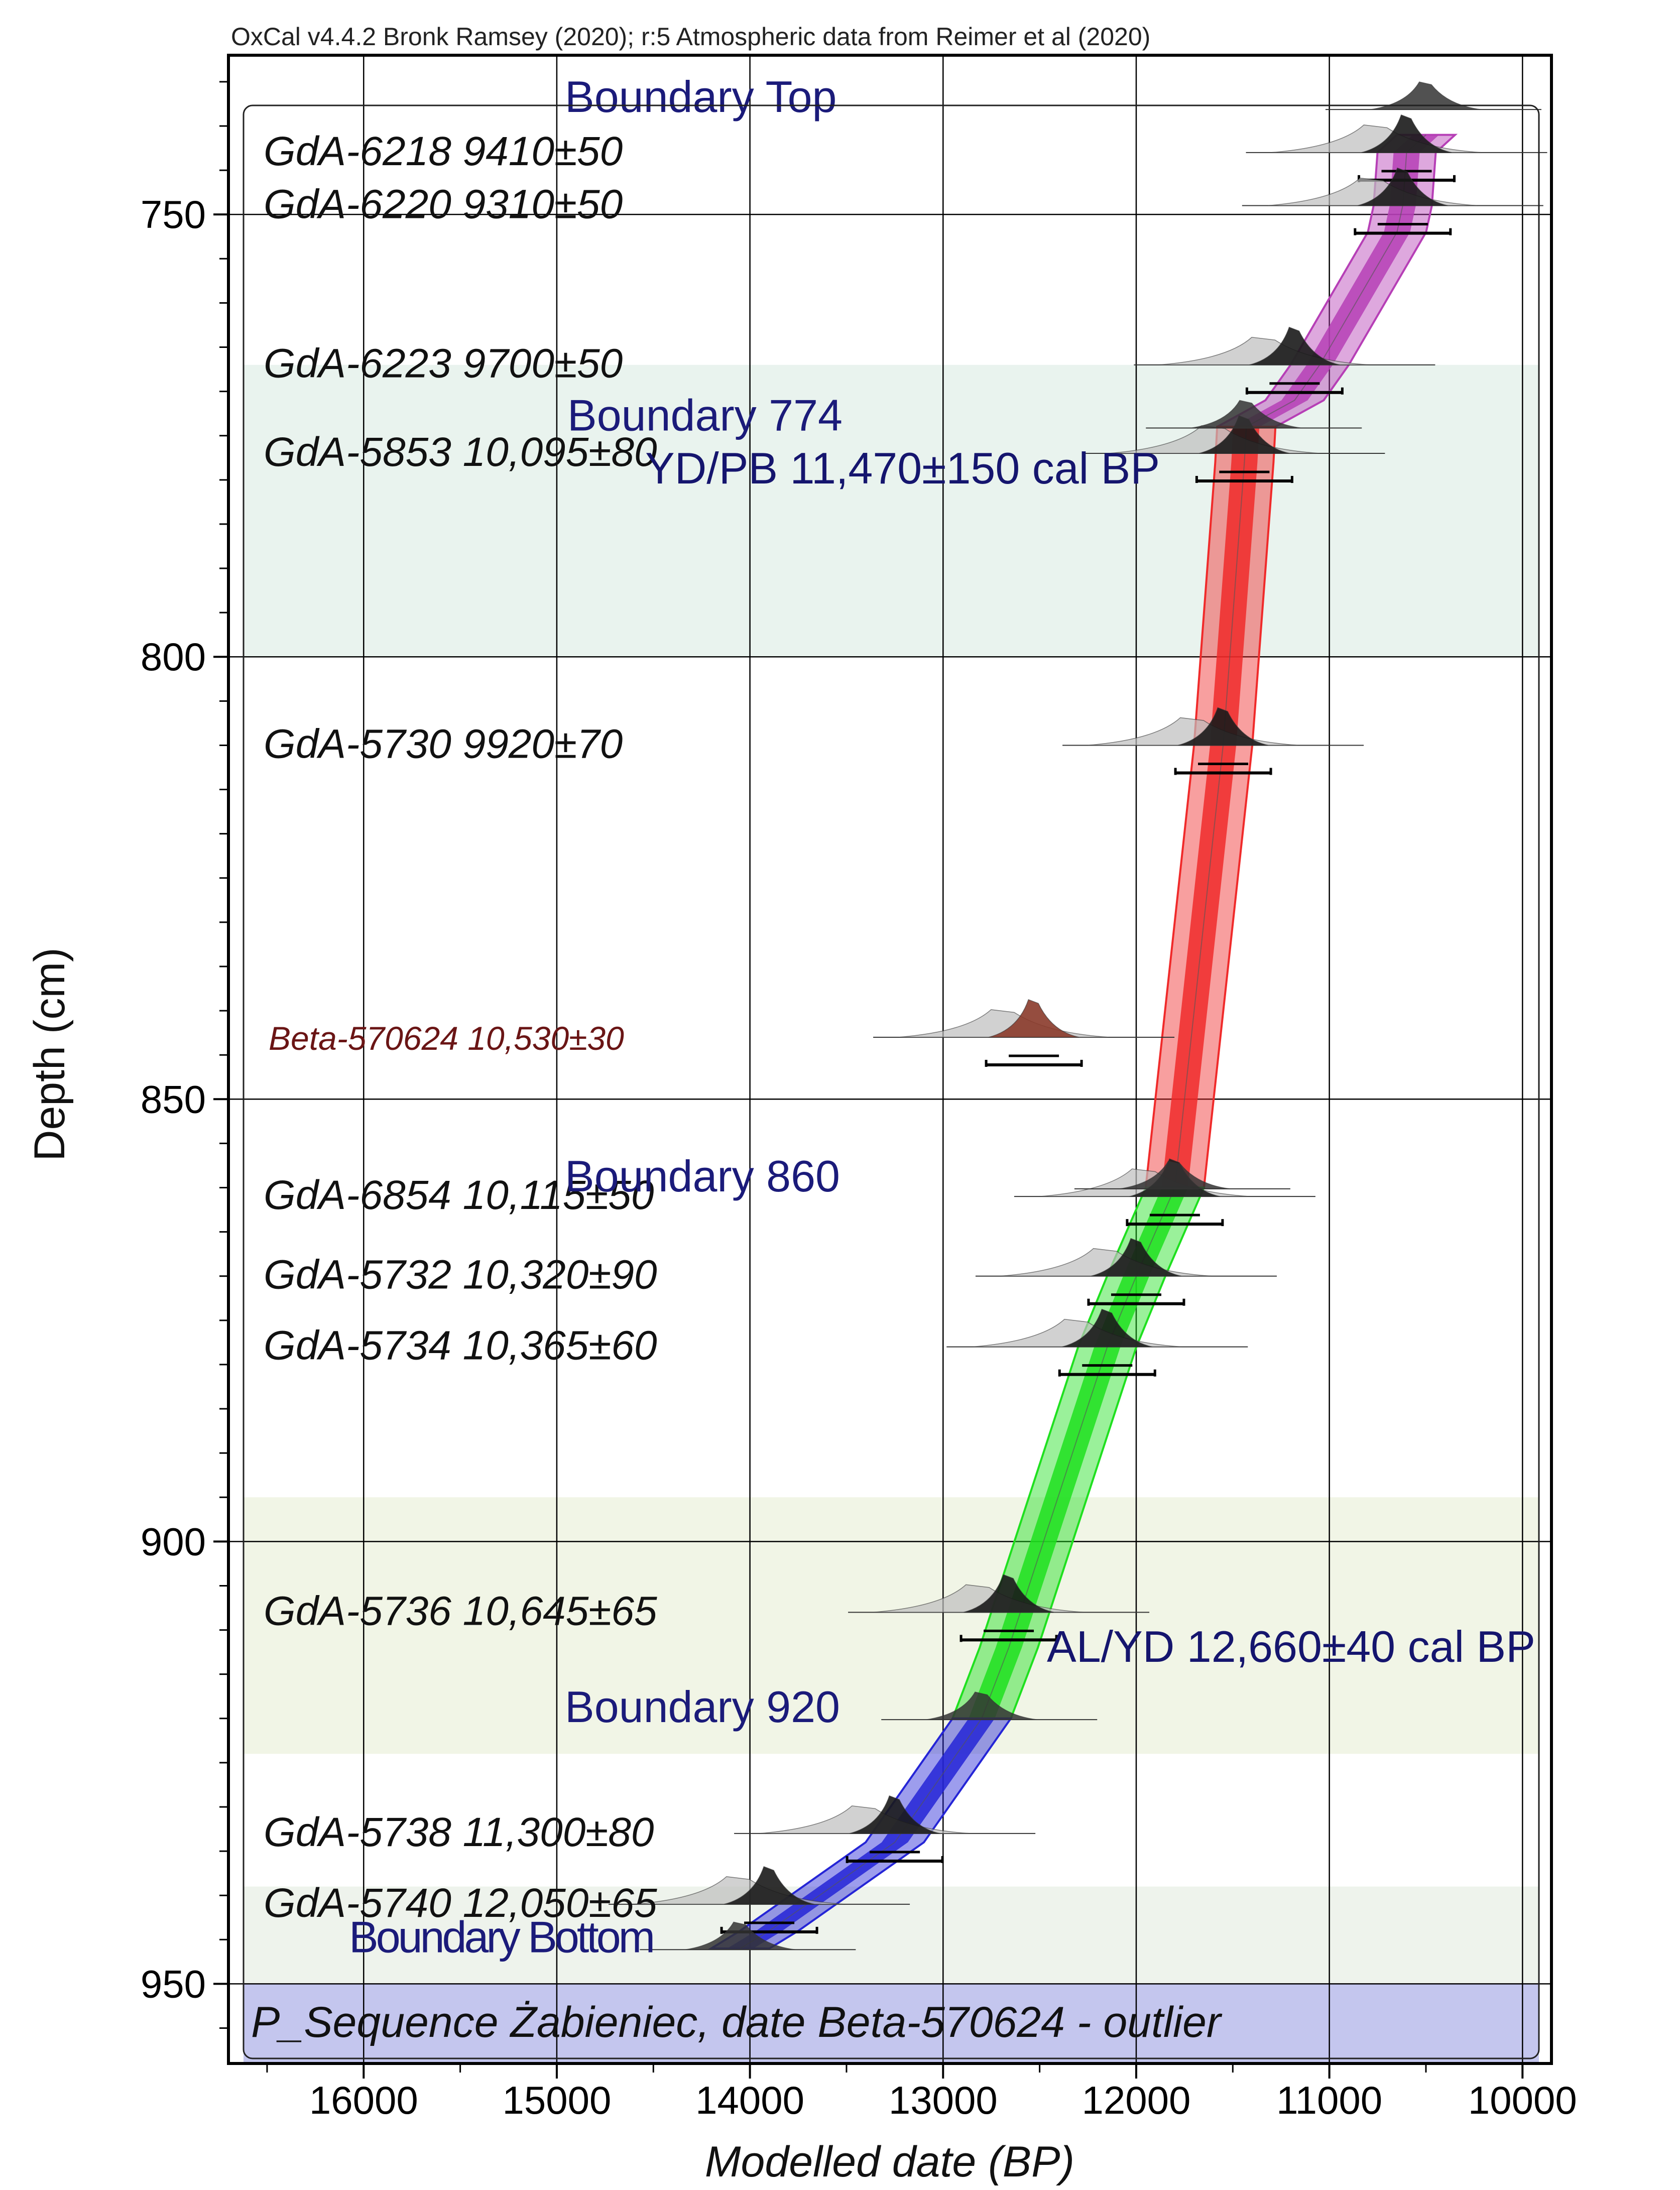  I want to click on sample-label-3: GdA-5853 10,095±80, so click(460, 452).